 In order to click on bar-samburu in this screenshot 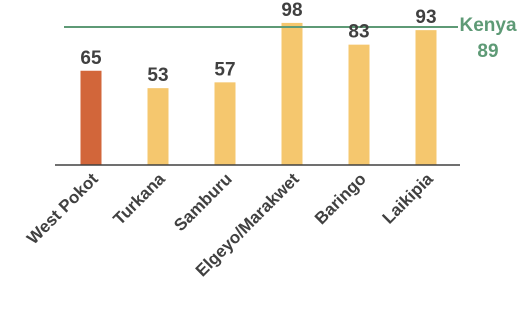, I will do `click(225, 123)`.